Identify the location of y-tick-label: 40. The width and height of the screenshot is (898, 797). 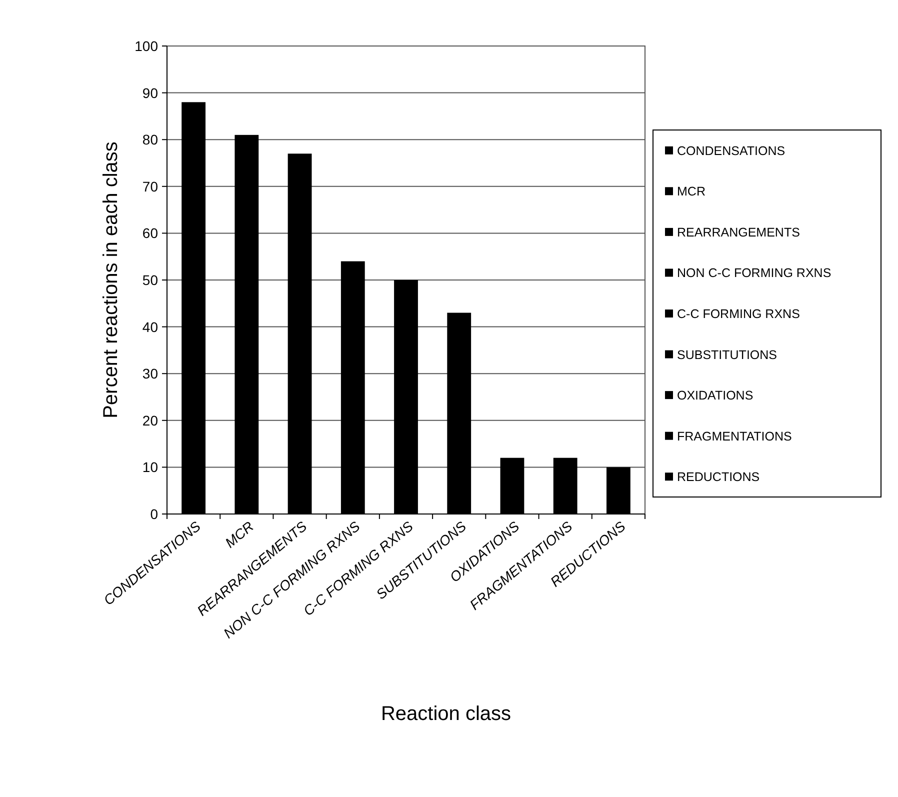
(150, 326).